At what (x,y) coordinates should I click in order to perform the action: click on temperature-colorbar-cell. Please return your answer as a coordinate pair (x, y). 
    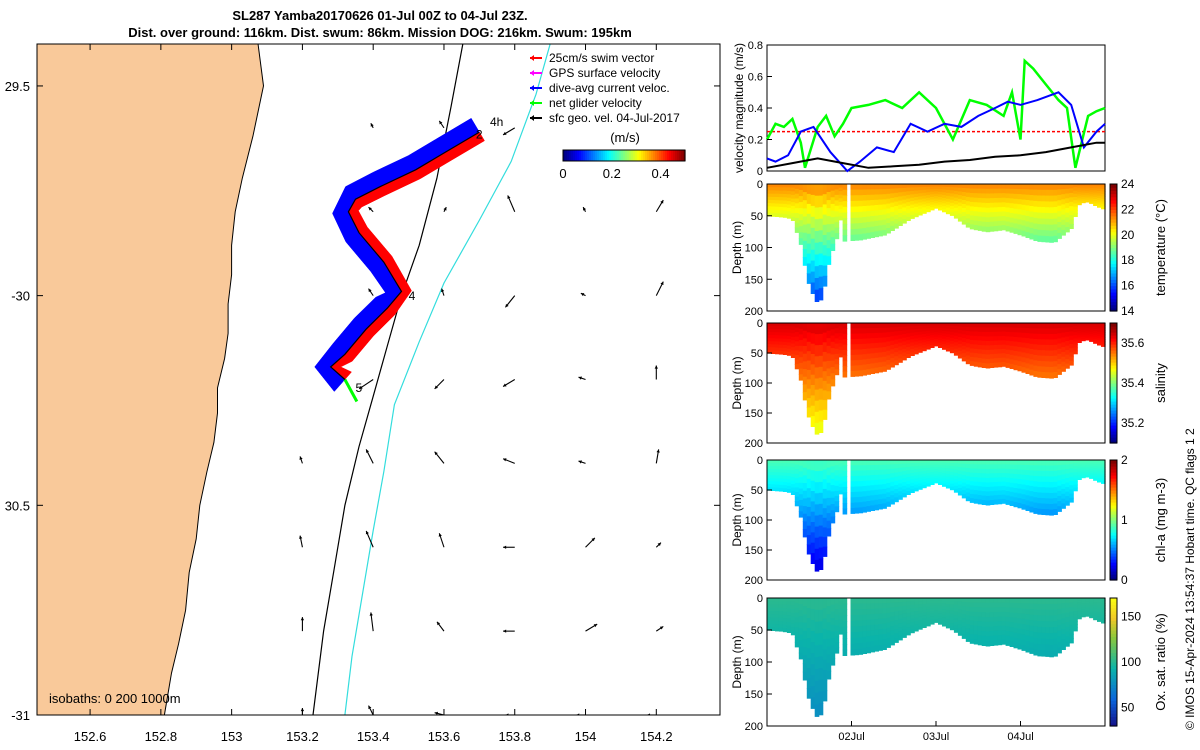
    Looking at the image, I should click on (1113, 246).